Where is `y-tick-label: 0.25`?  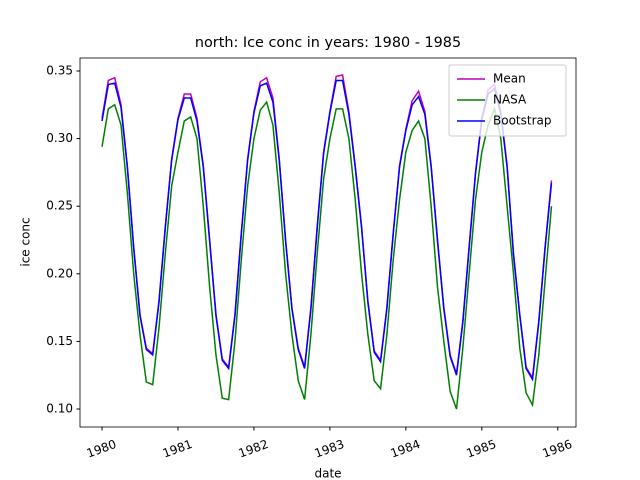
y-tick-label: 0.25 is located at coordinates (59, 206).